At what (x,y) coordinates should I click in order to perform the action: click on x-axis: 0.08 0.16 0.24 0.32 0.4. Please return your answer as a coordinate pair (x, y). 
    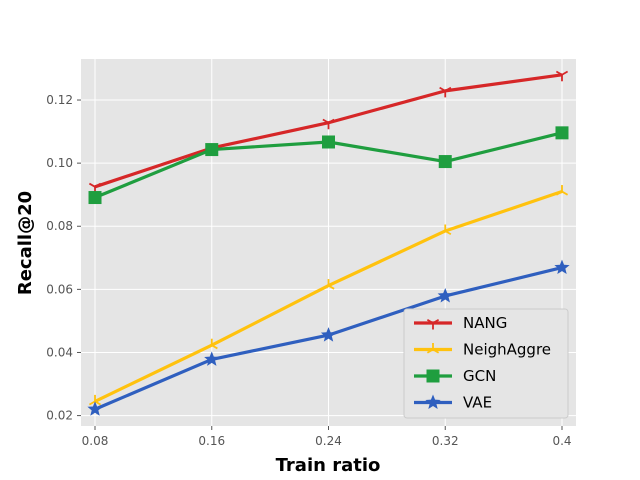
    Looking at the image, I should click on (327, 437).